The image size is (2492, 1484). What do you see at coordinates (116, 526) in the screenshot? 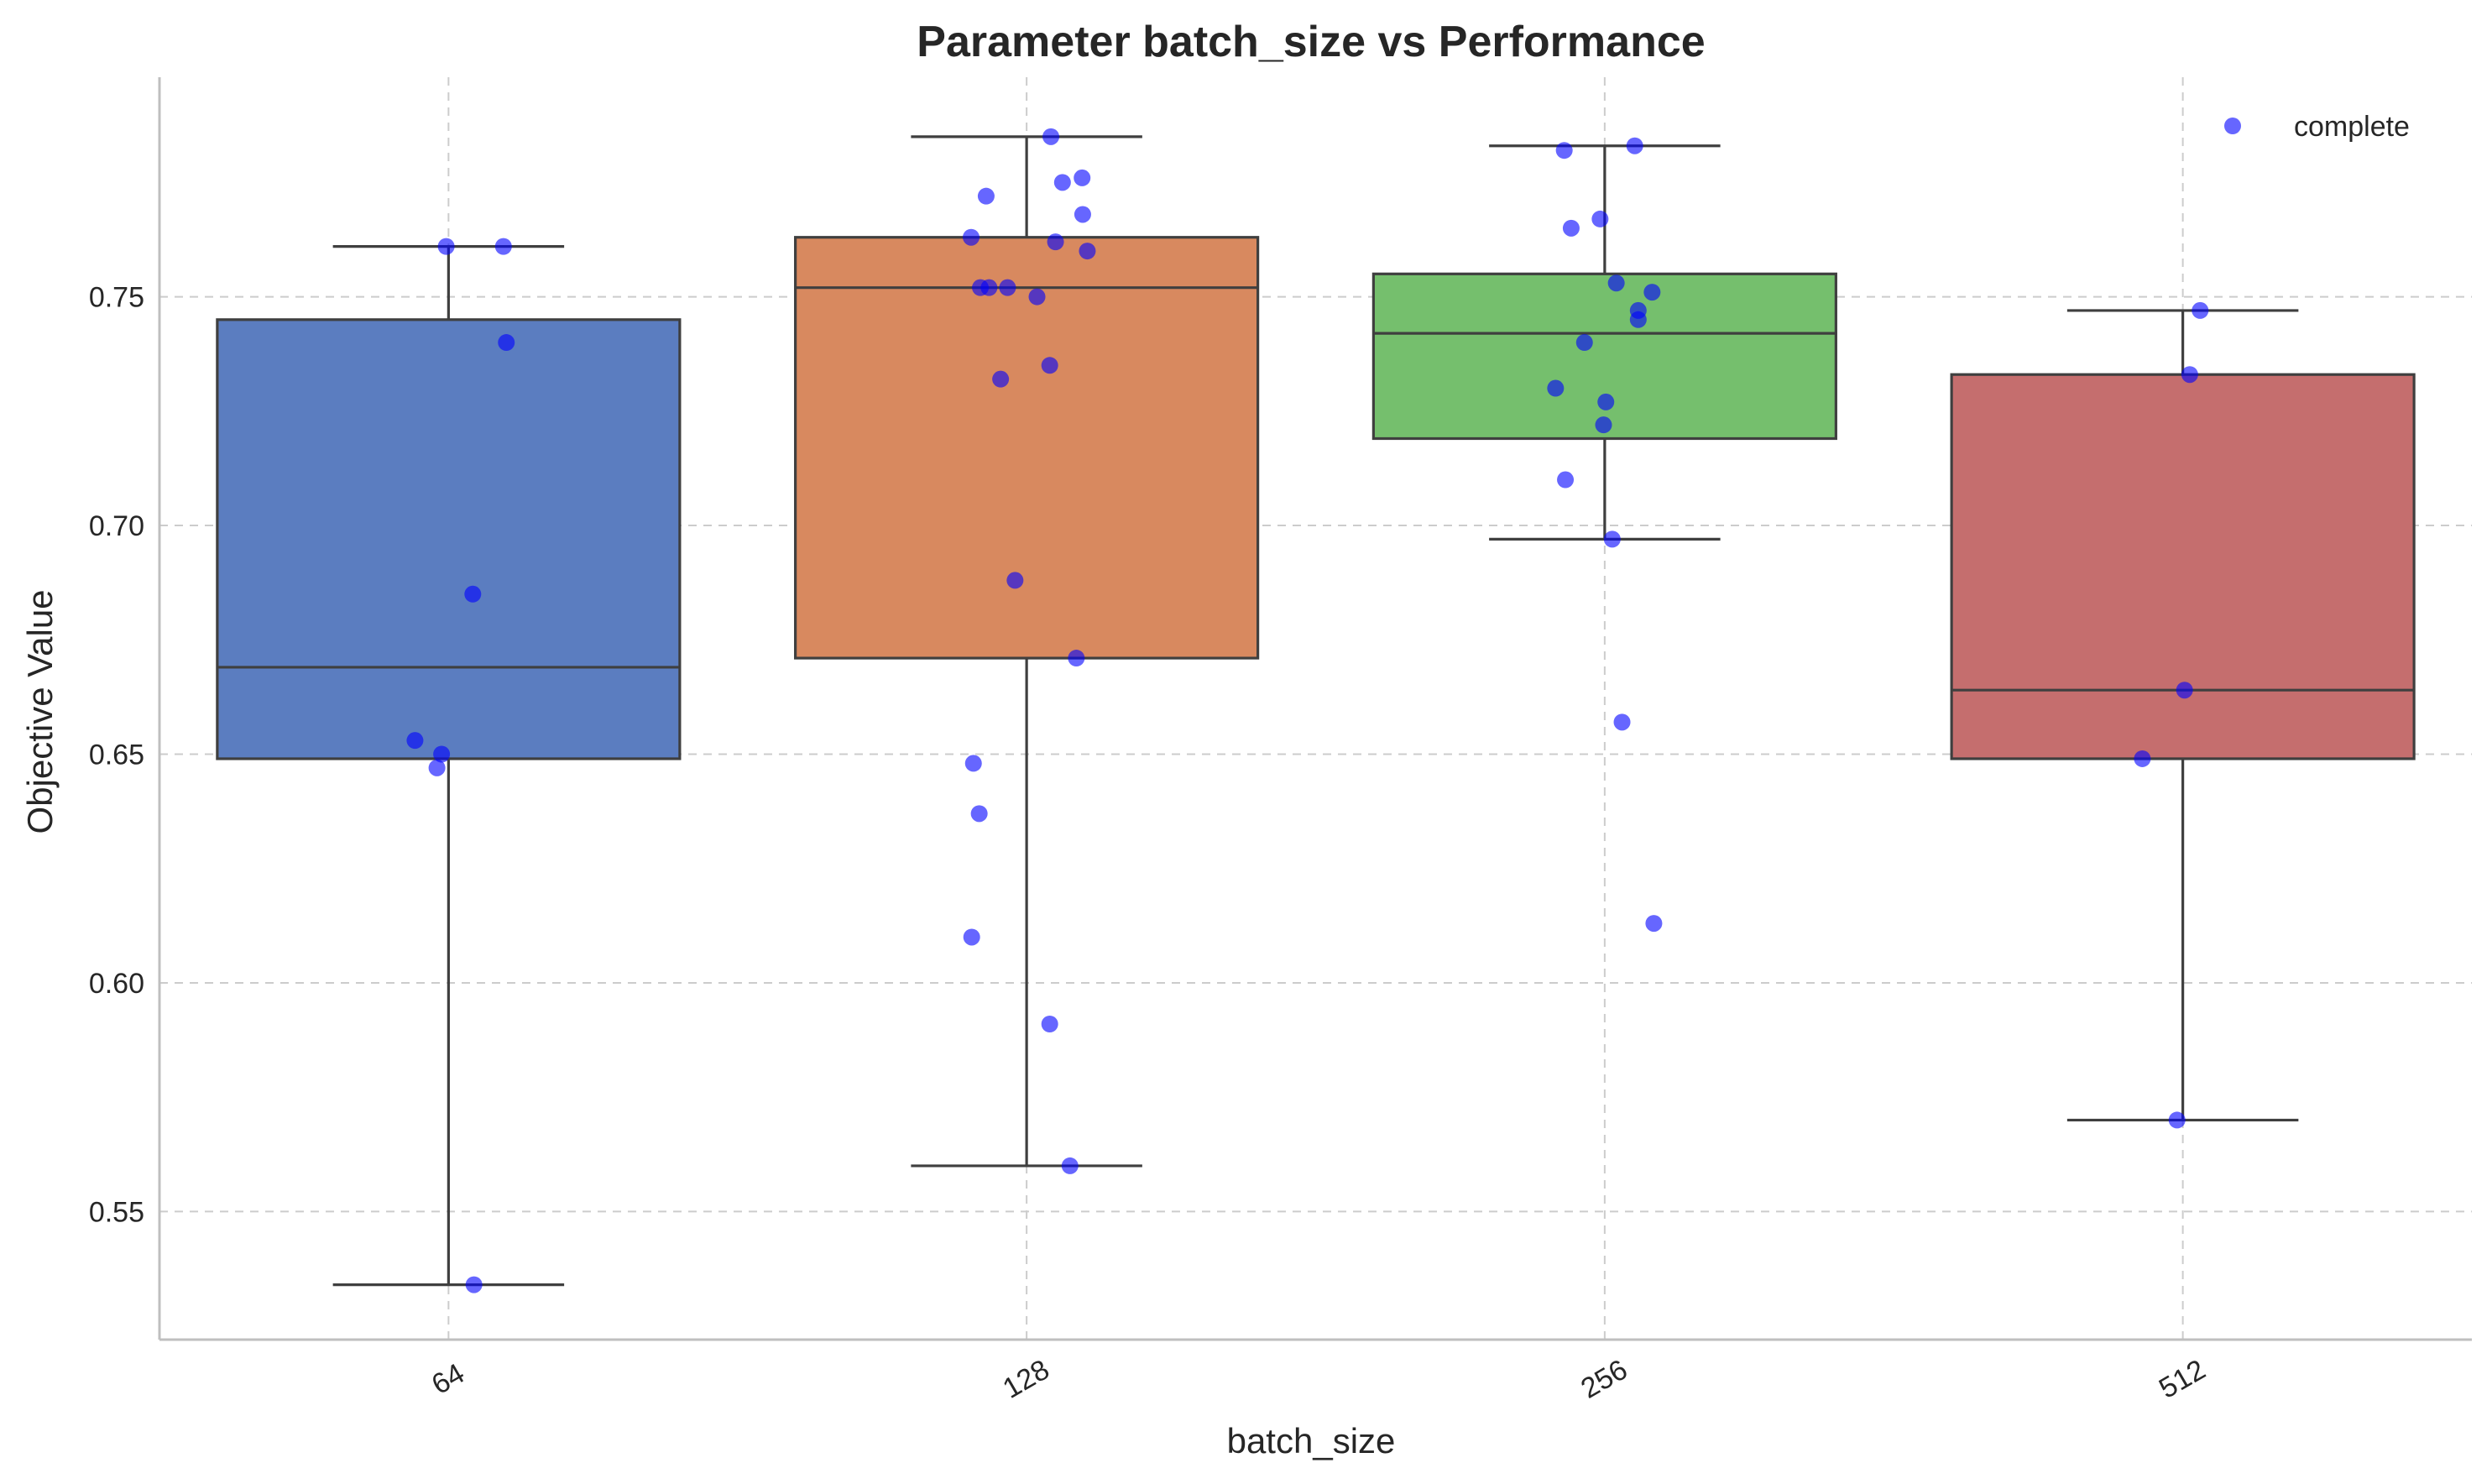
I see `y-tick-label: 0.70` at bounding box center [116, 526].